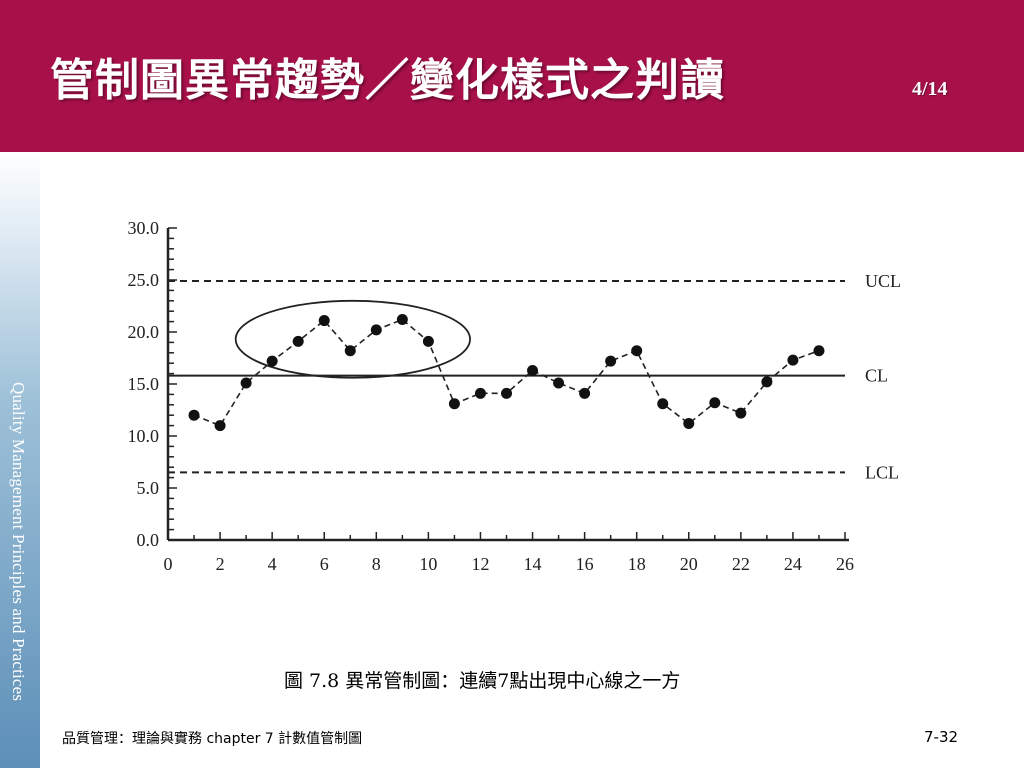 Image resolution: width=1024 pixels, height=768 pixels. Describe the element at coordinates (220, 564) in the screenshot. I see `x-tick-label: 2` at that location.